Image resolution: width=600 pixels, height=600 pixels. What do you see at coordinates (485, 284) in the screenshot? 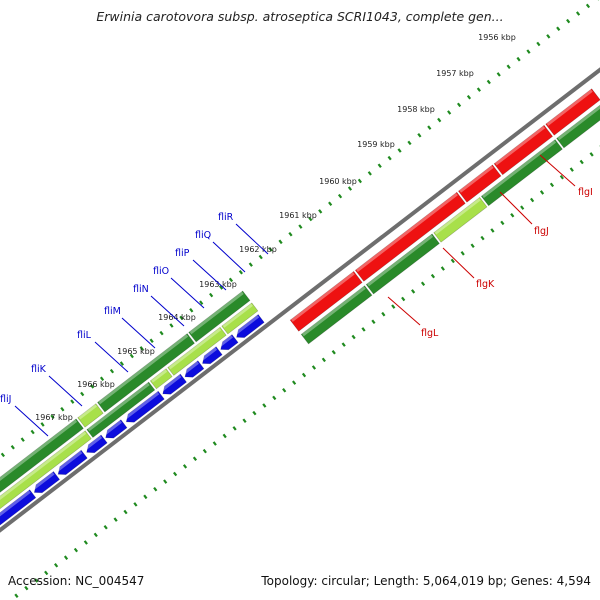
I see `gene-label: flgK` at bounding box center [485, 284].